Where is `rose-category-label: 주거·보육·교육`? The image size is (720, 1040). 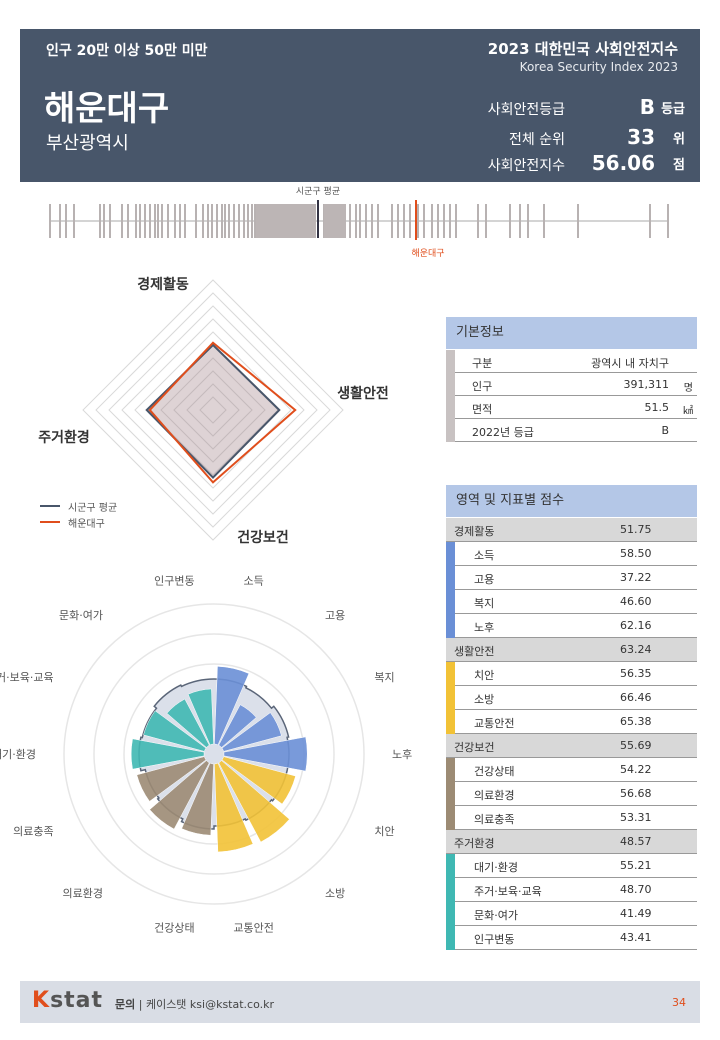 rose-category-label: 주거·보육·교육 is located at coordinates (27, 677).